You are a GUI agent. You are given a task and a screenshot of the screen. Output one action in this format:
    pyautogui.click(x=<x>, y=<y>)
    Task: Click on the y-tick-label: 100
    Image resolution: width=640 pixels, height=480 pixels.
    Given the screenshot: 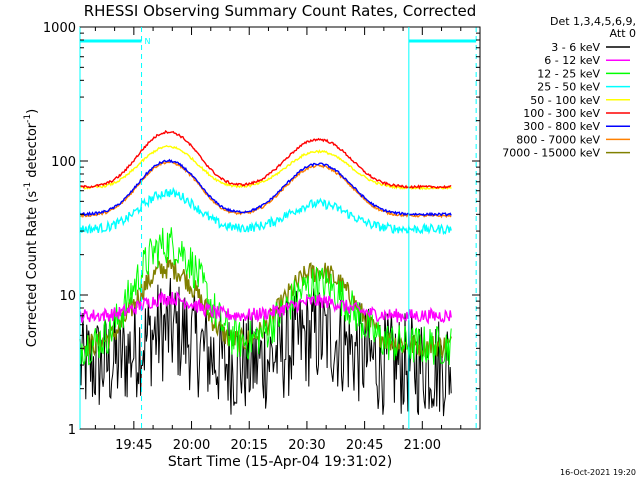 What is the action you would take?
    pyautogui.click(x=63, y=162)
    